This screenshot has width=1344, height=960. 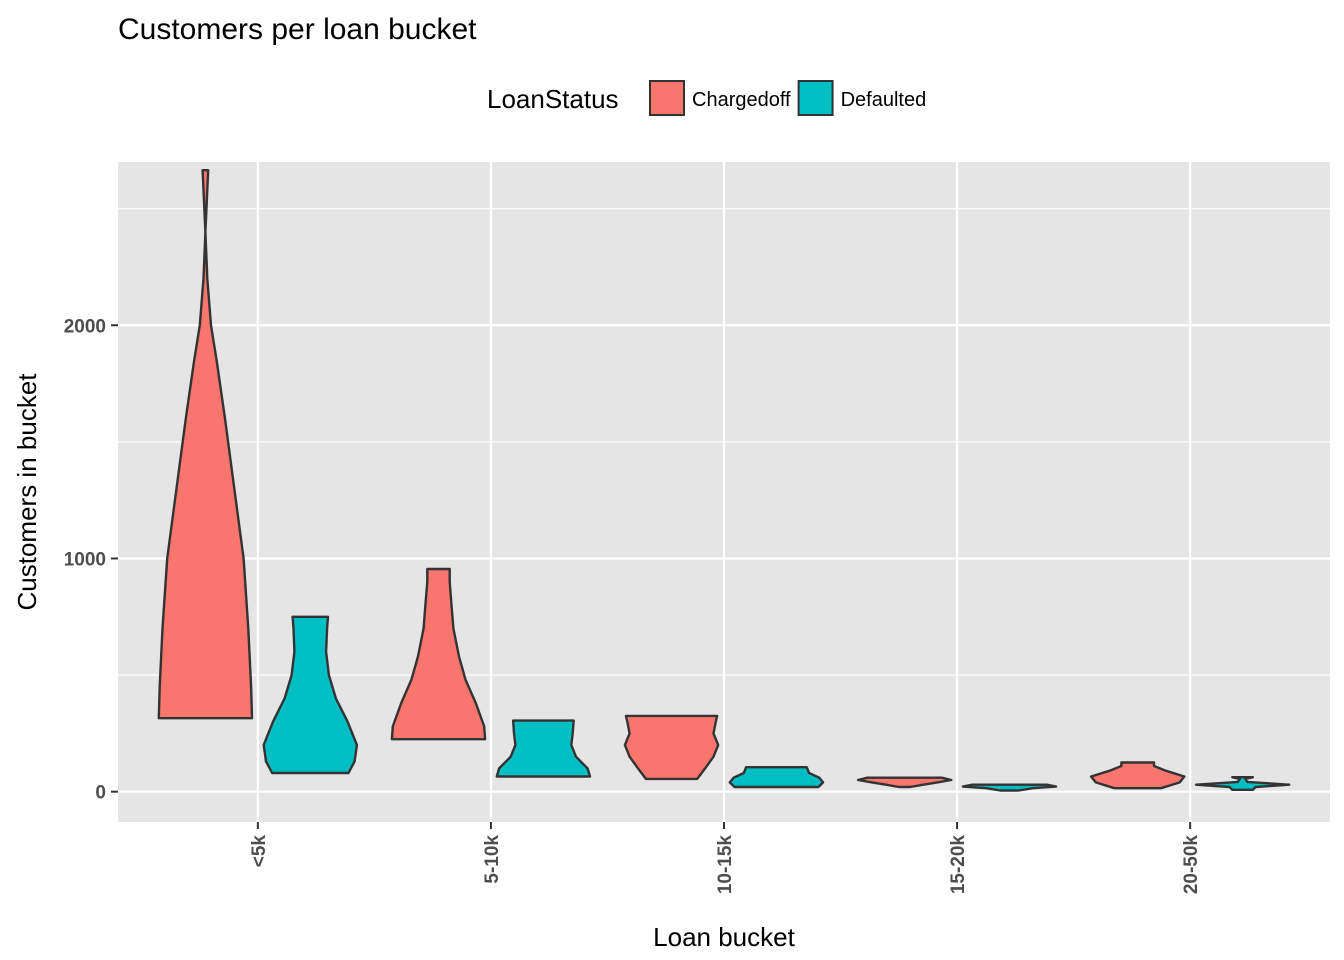 I want to click on x-tick-label: 10-15k, so click(x=725, y=865).